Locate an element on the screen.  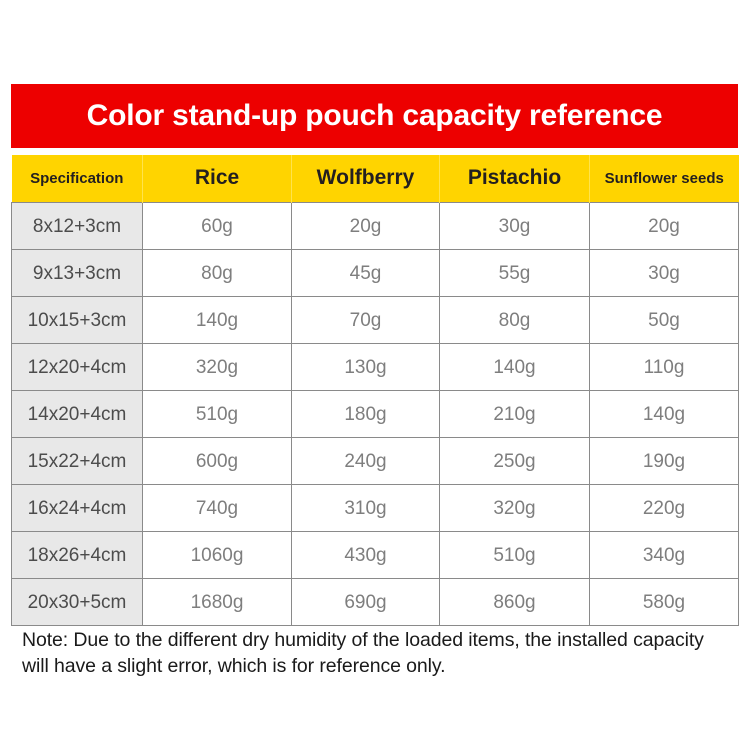
cell-pistachio: 55g is located at coordinates (514, 273).